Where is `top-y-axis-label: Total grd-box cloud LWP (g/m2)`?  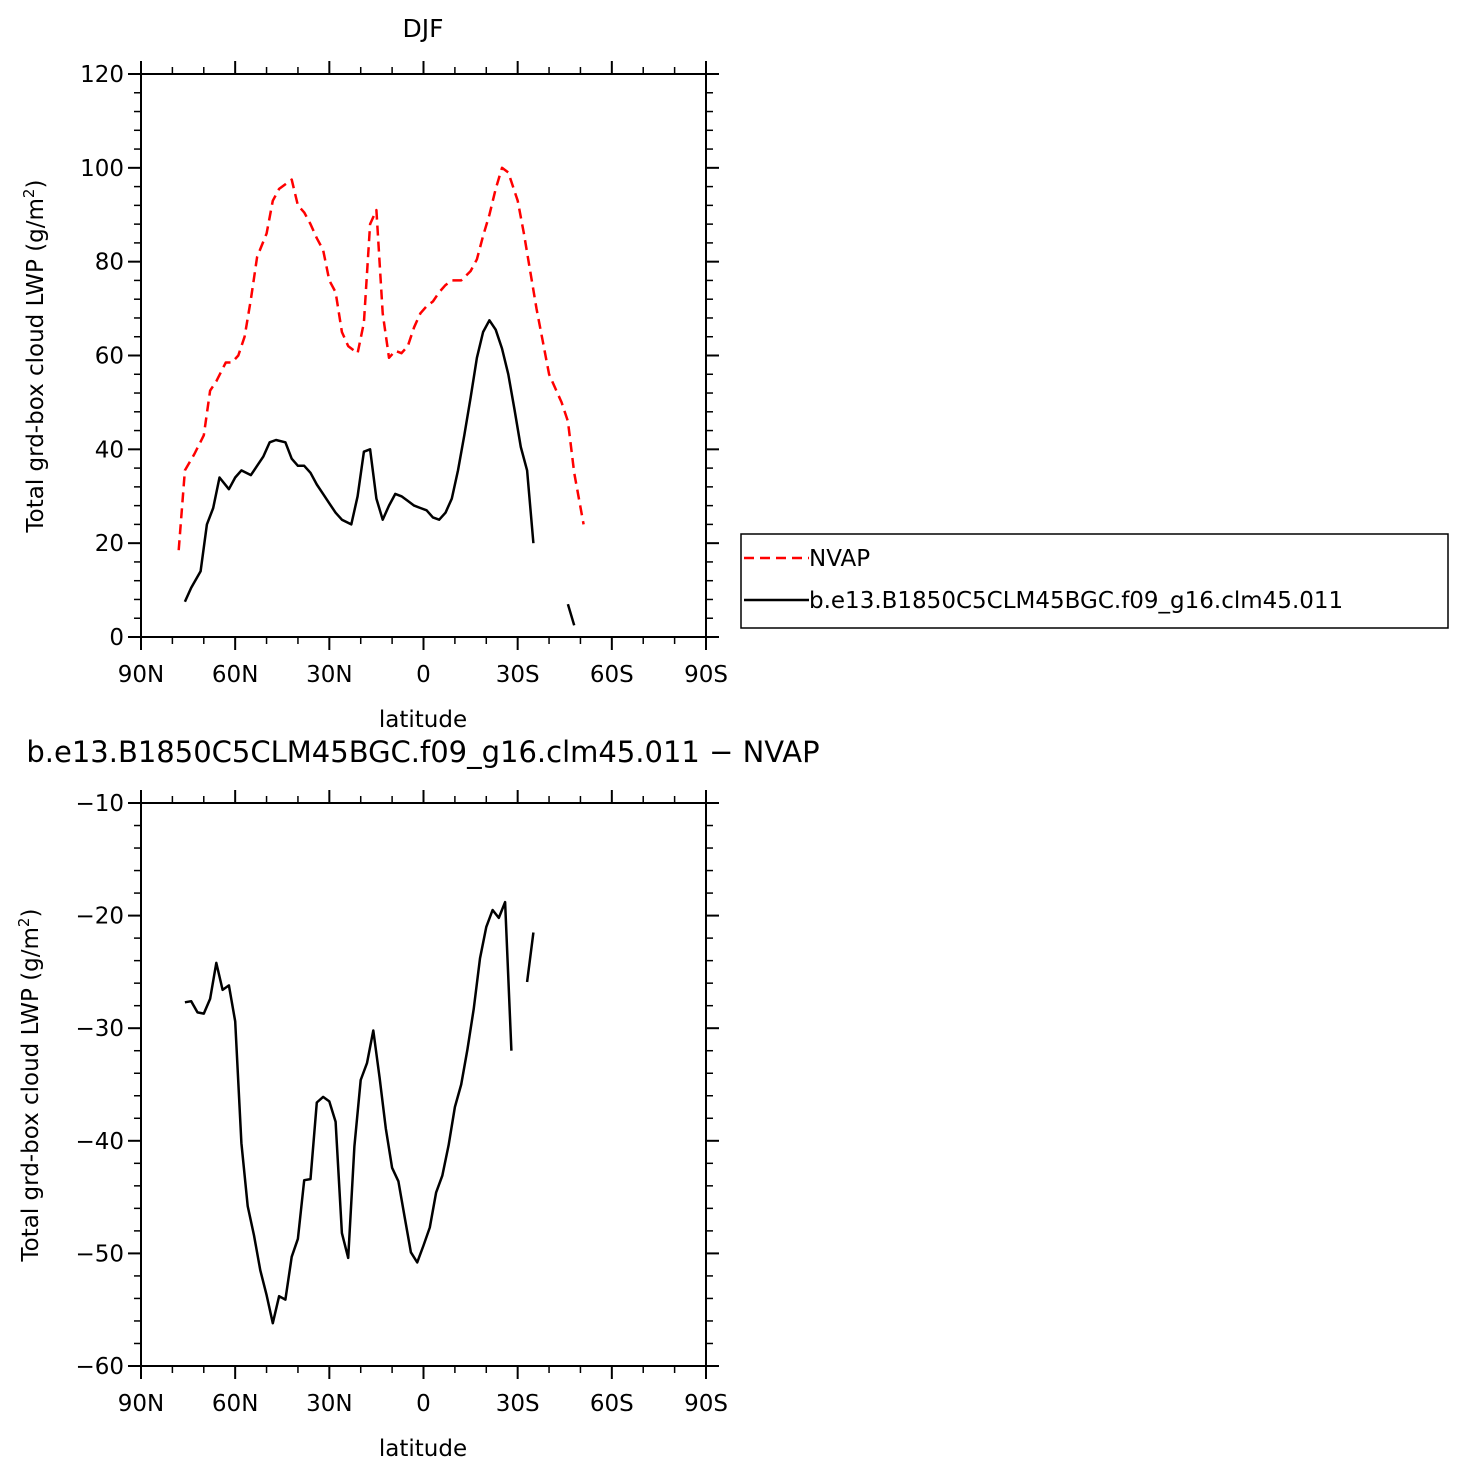 top-y-axis-label: Total grd-box cloud LWP (g/m2) is located at coordinates (34, 357).